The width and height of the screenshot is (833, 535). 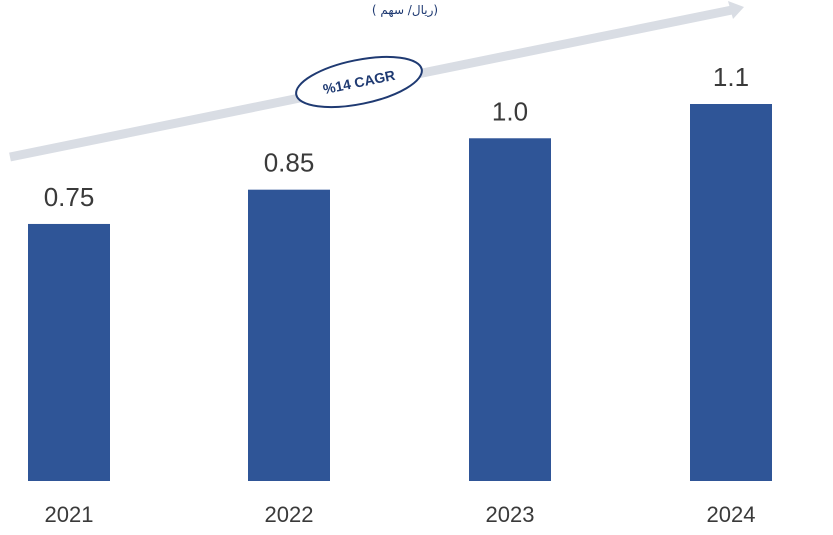 I want to click on value-label-2022: 0.85, so click(x=289, y=163).